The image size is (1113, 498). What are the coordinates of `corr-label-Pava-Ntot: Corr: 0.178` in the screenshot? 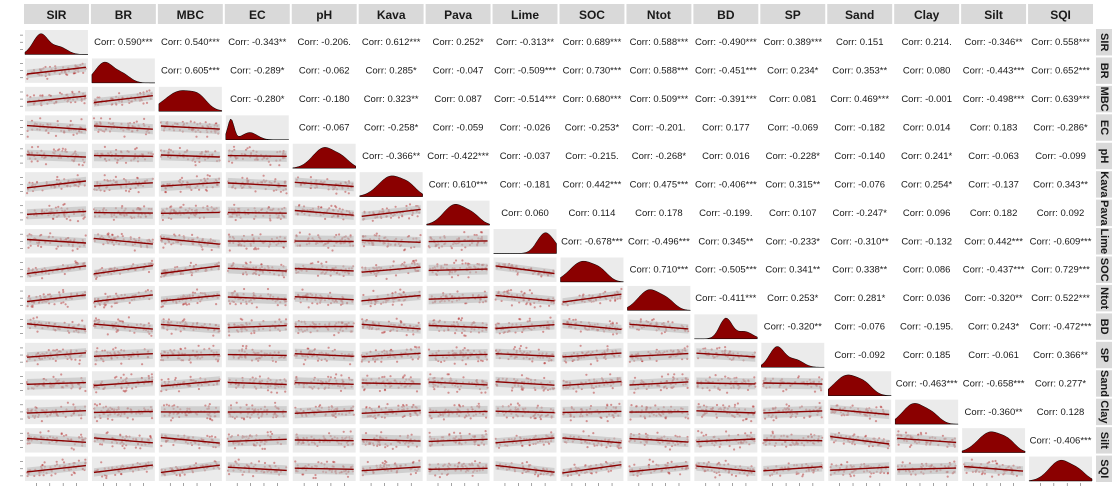 It's located at (659, 213).